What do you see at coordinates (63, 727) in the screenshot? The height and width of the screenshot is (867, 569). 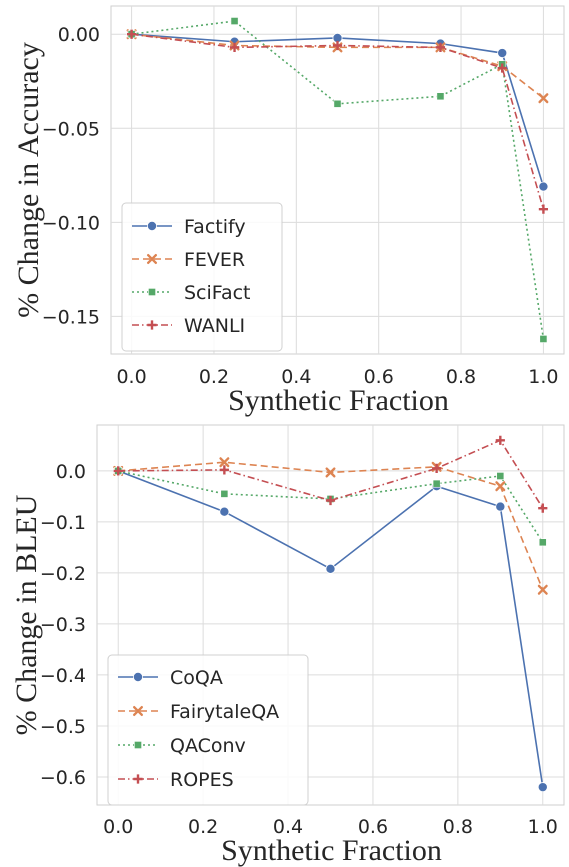 I see `y-tick-label: −0.5` at bounding box center [63, 727].